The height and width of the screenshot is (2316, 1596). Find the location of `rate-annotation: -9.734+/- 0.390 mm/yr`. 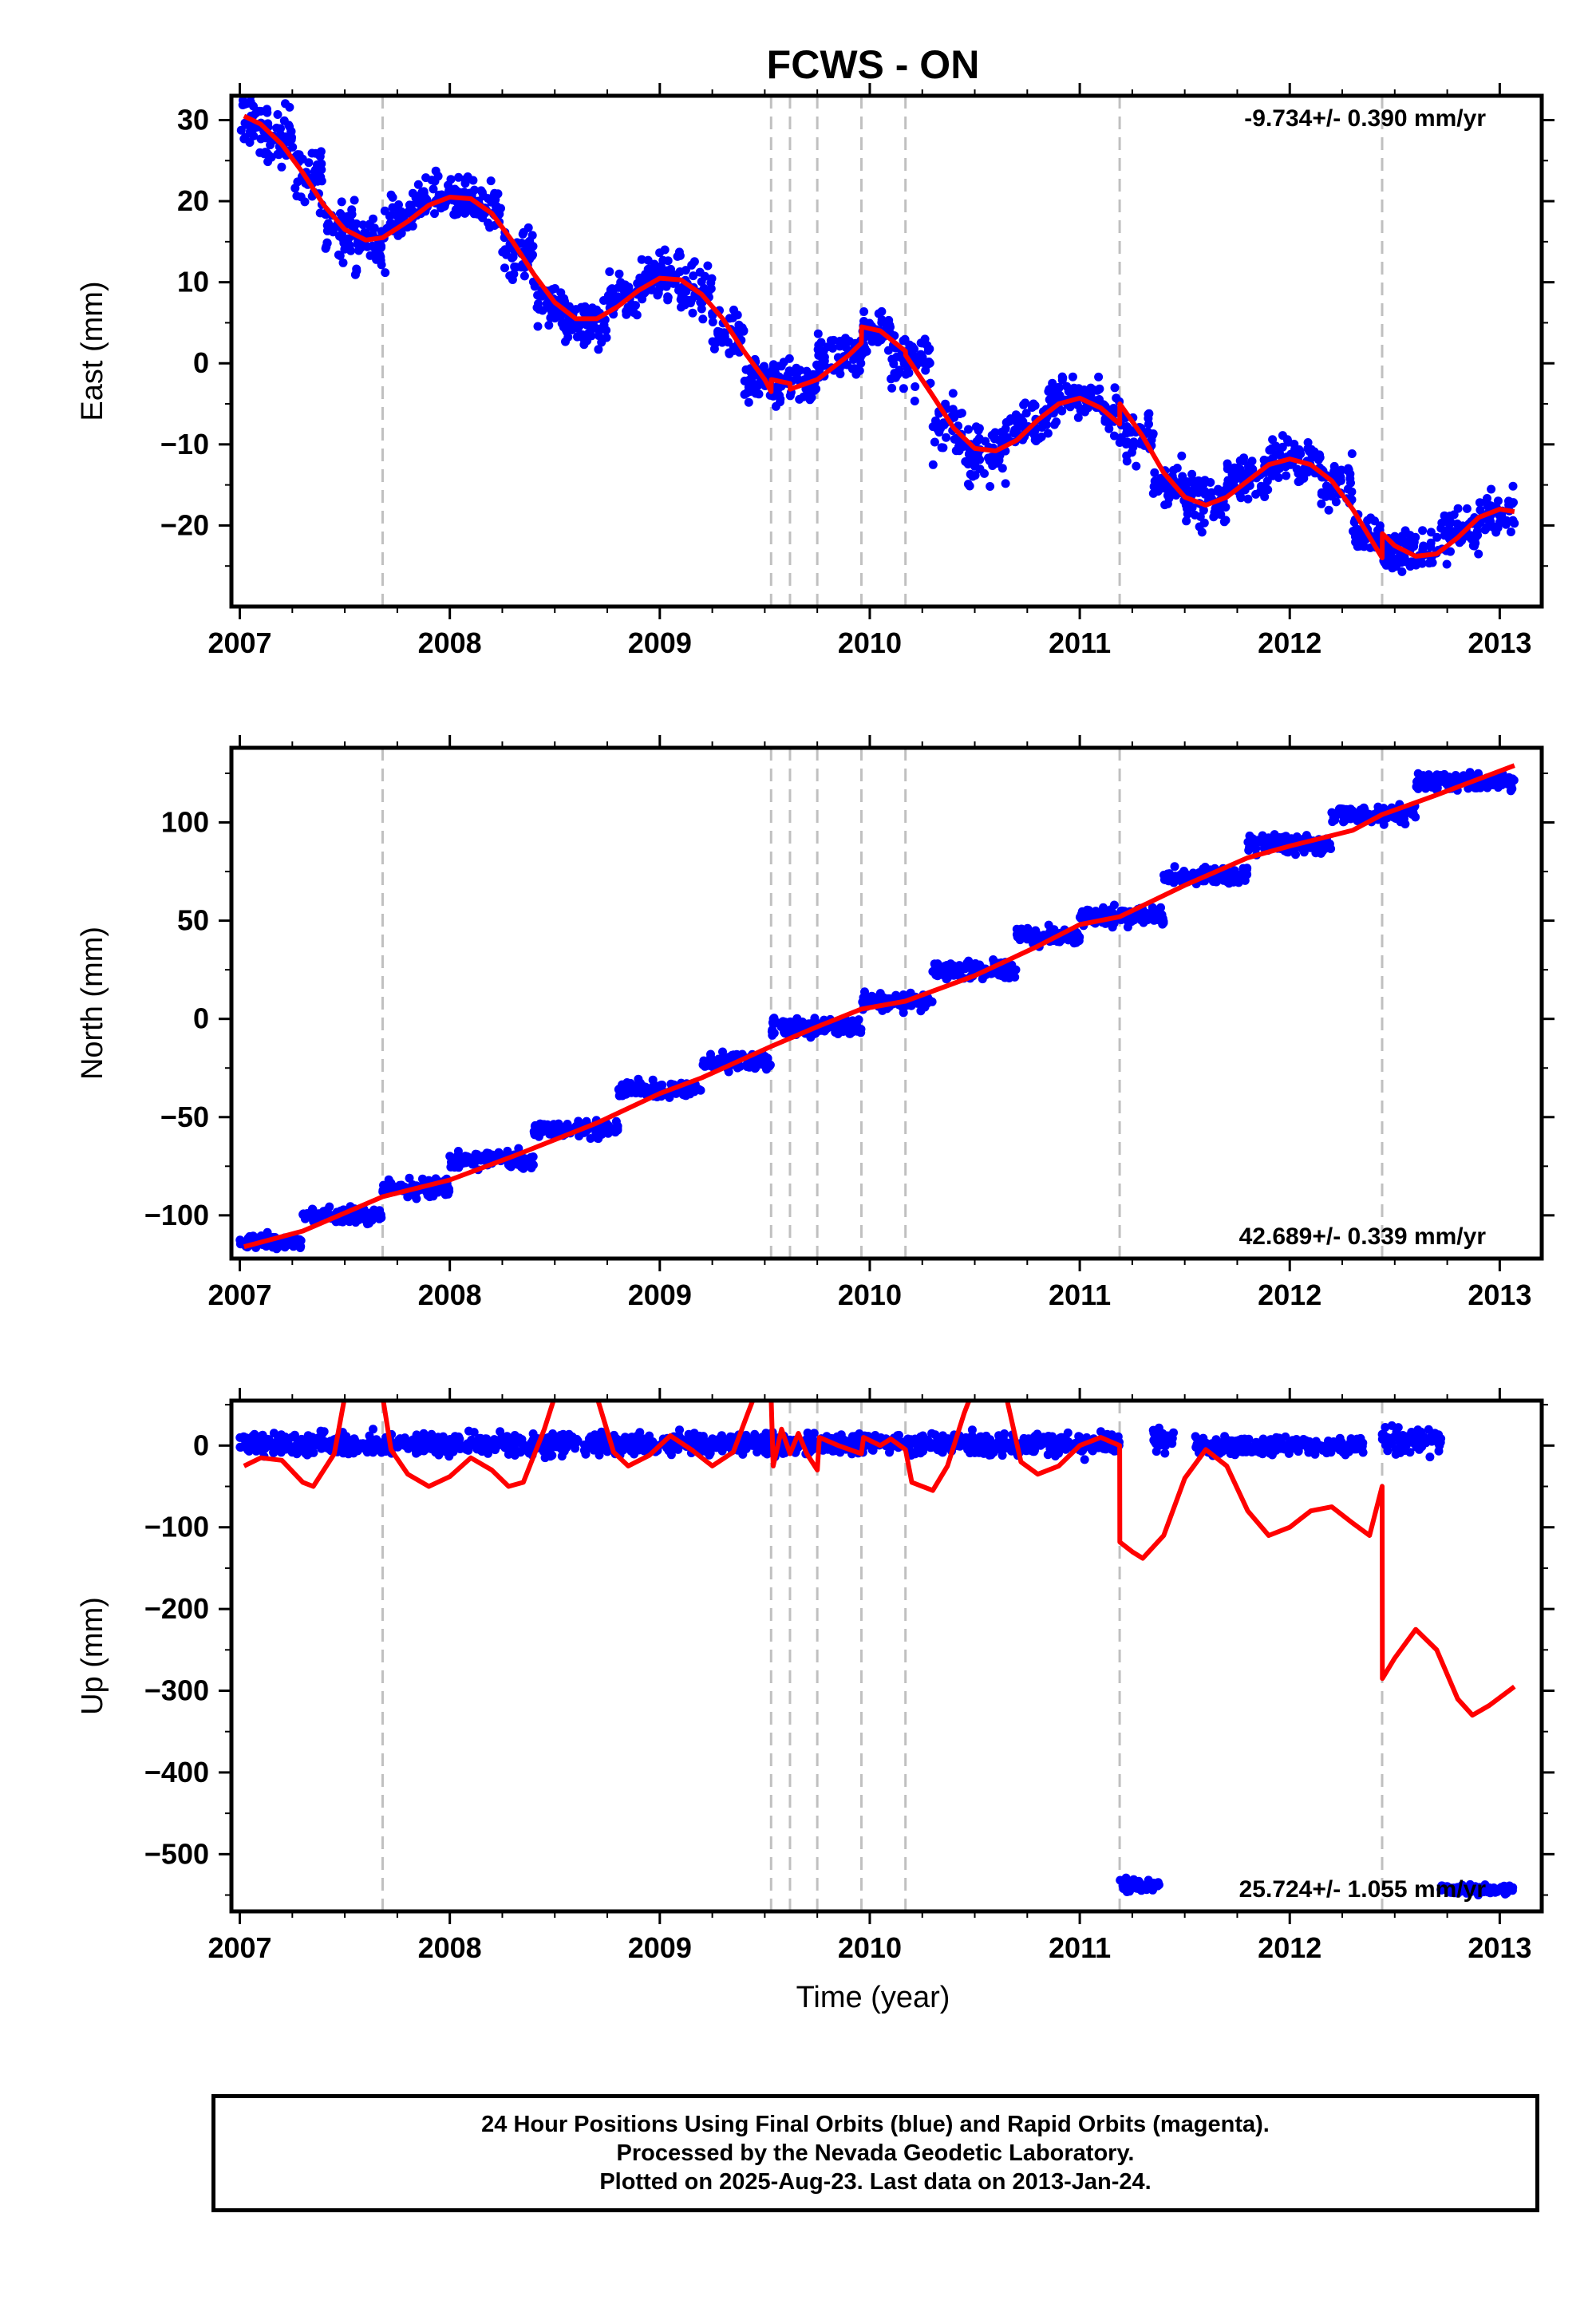

rate-annotation: -9.734+/- 0.390 mm/yr is located at coordinates (1365, 118).